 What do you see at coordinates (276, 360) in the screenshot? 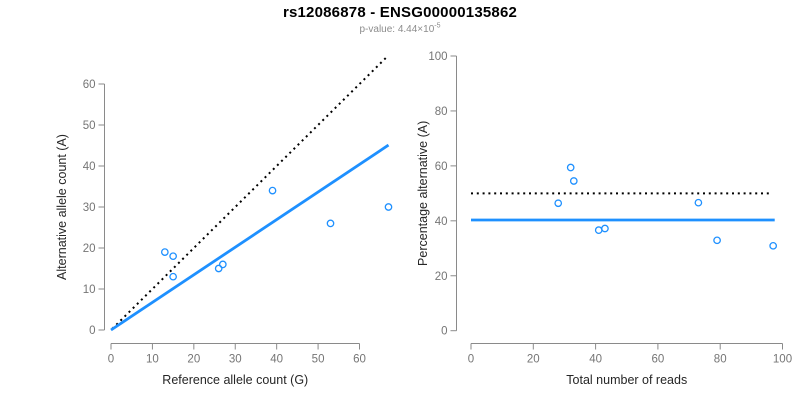
I see `left-x-tick-label: 40` at bounding box center [276, 360].